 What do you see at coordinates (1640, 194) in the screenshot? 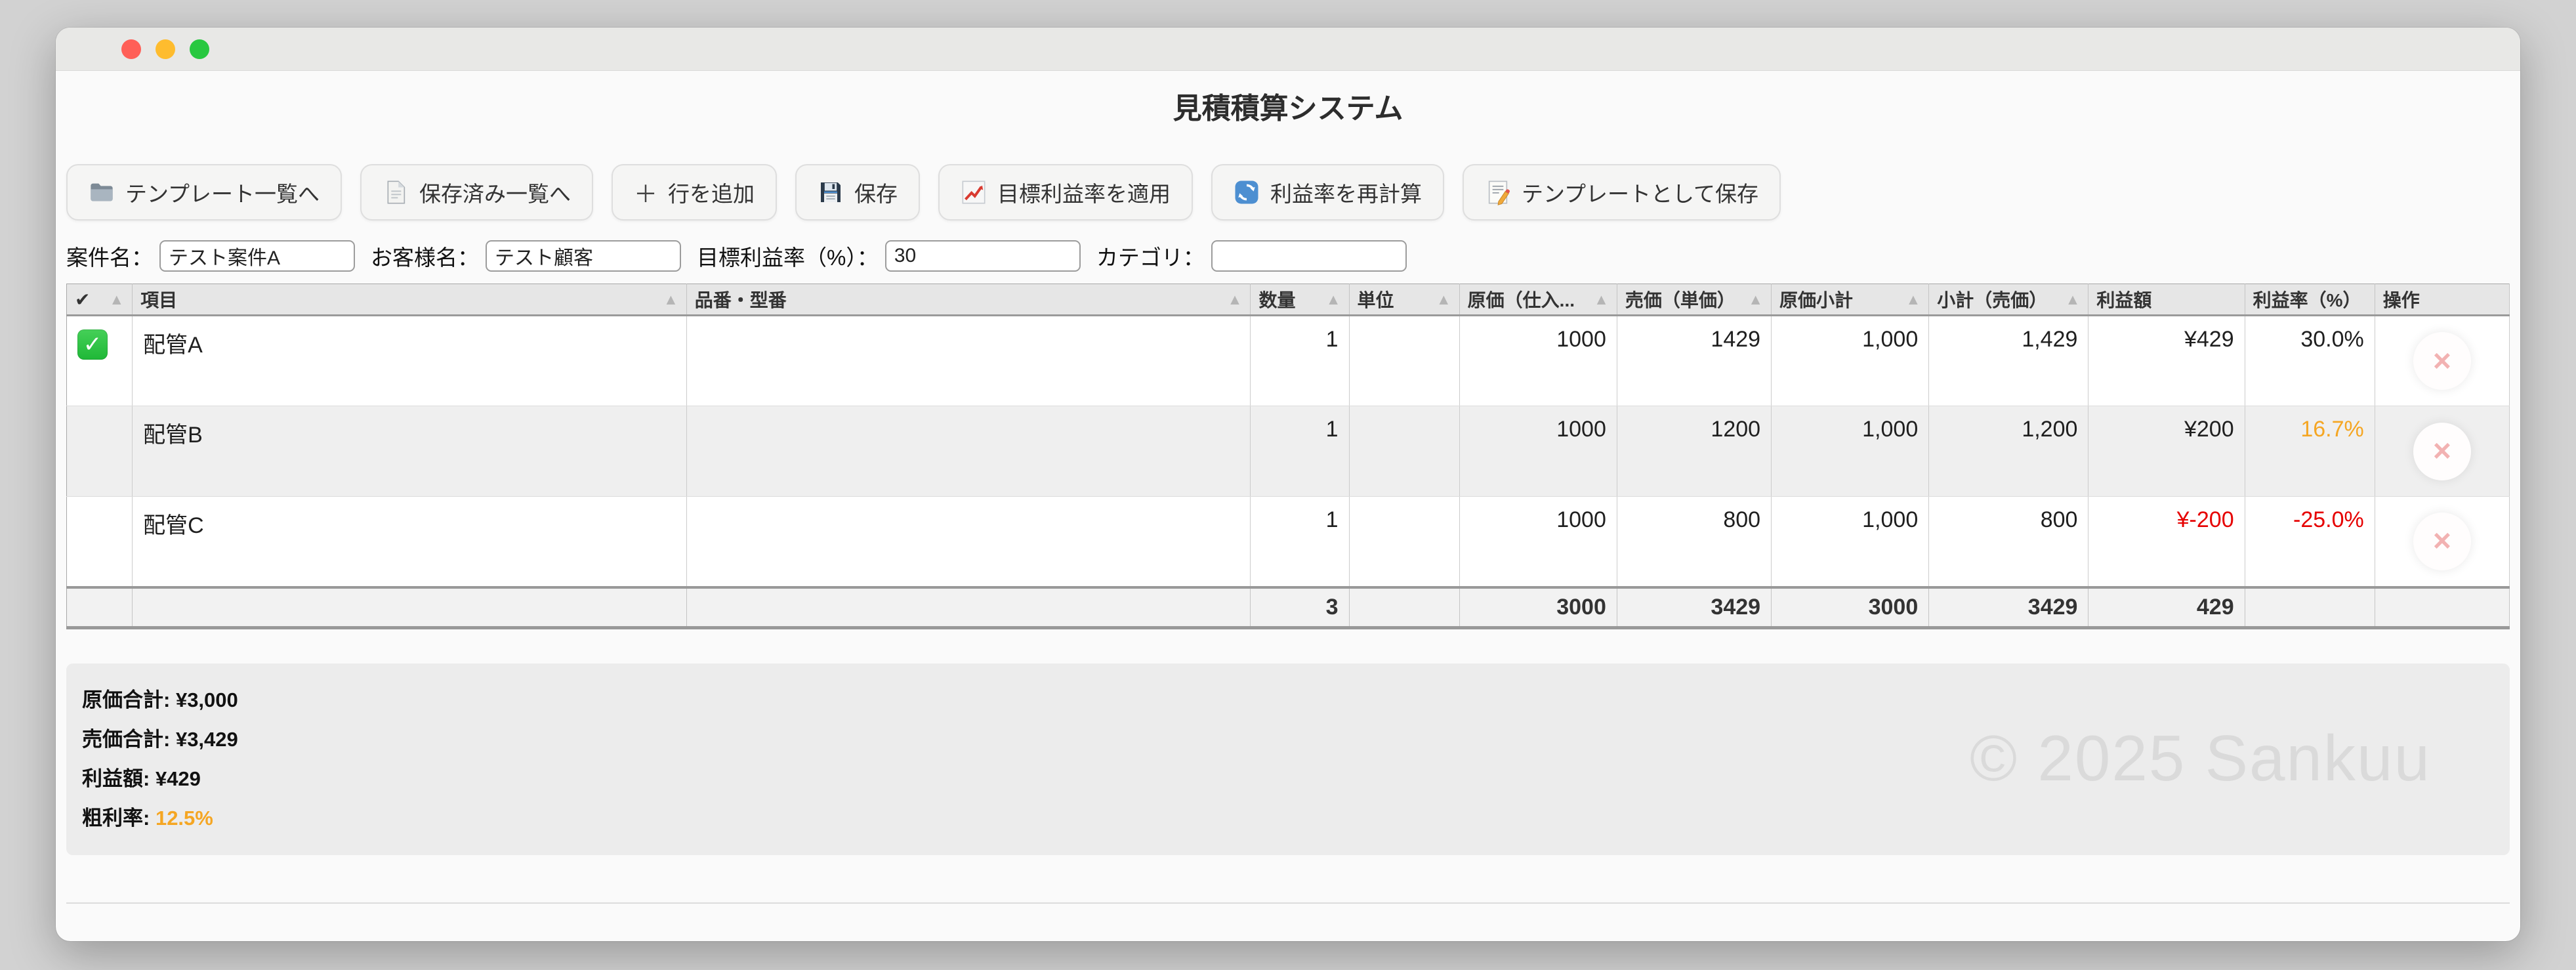
I see `save-as-template-label: テンプレートとして保存` at bounding box center [1640, 194].